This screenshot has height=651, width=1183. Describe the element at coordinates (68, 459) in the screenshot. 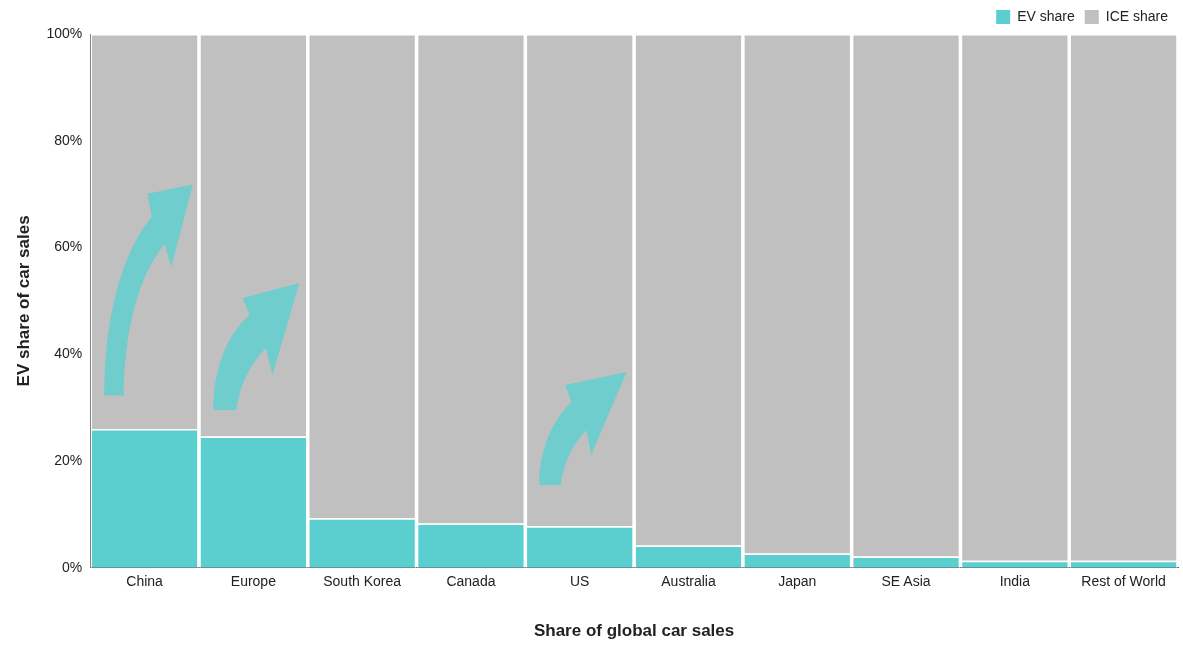

I see `y-tick-label: 20%` at that location.